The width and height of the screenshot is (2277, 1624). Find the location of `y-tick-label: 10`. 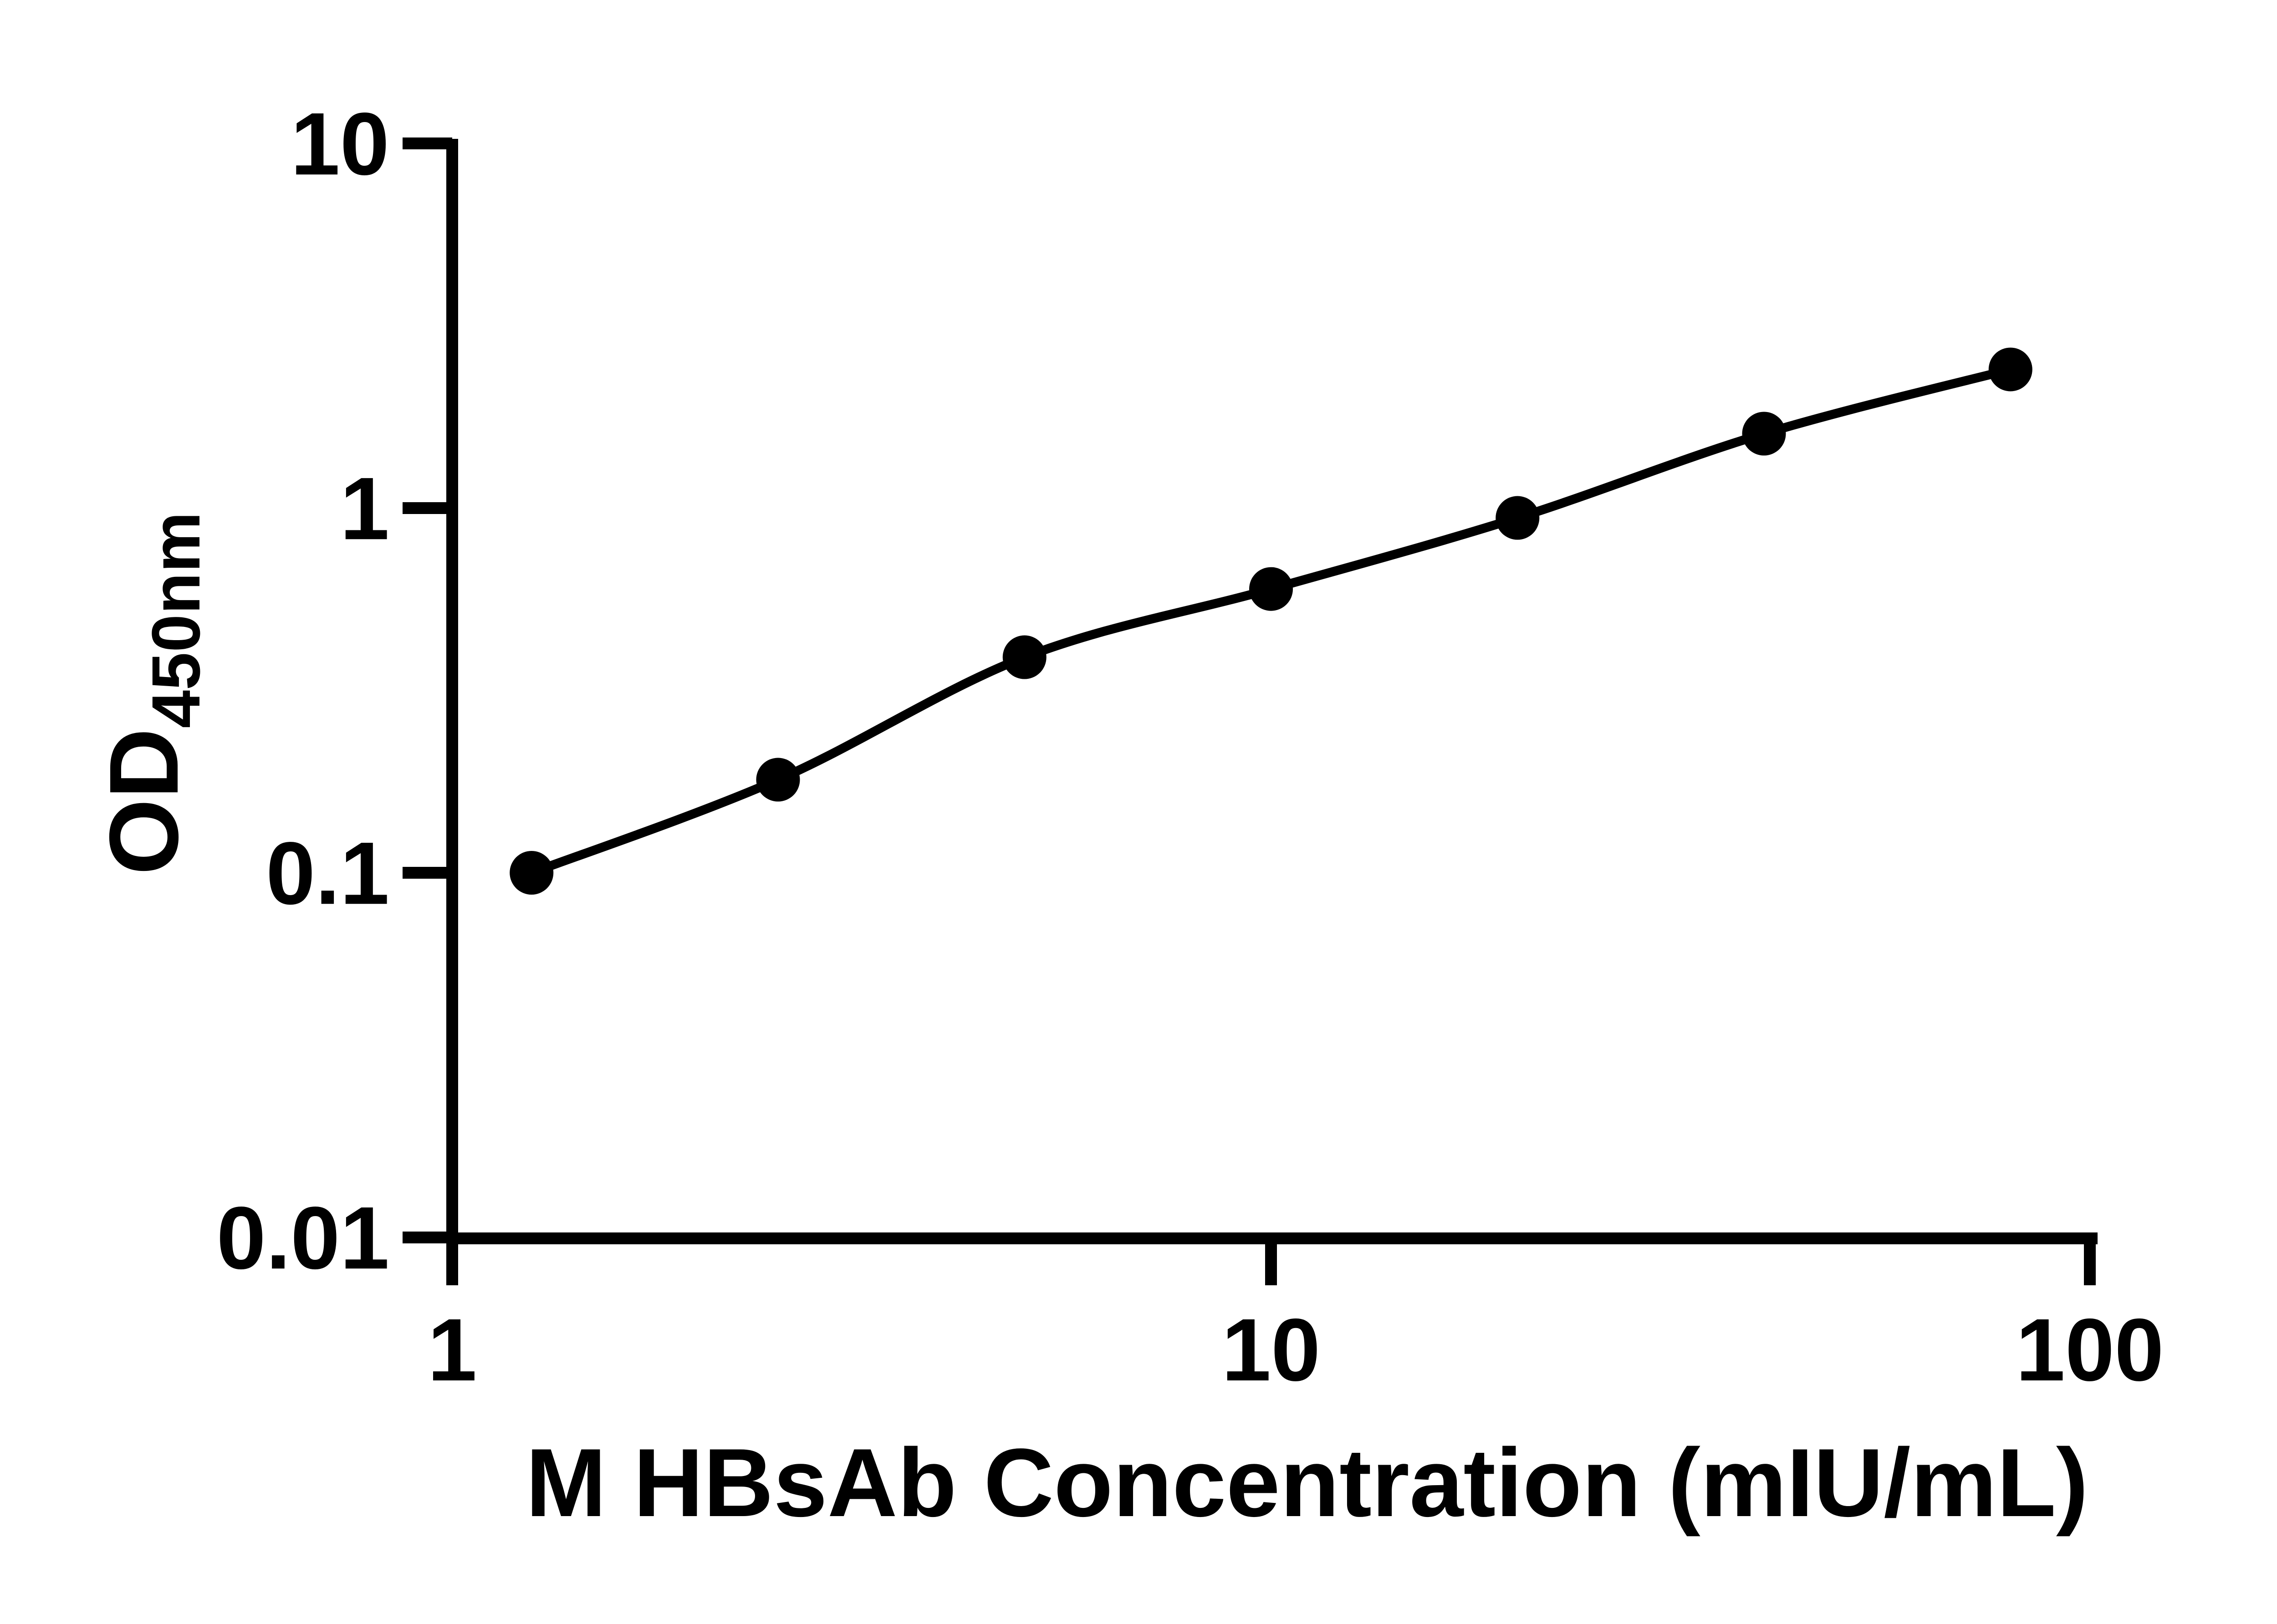

y-tick-label: 10 is located at coordinates (340, 143).